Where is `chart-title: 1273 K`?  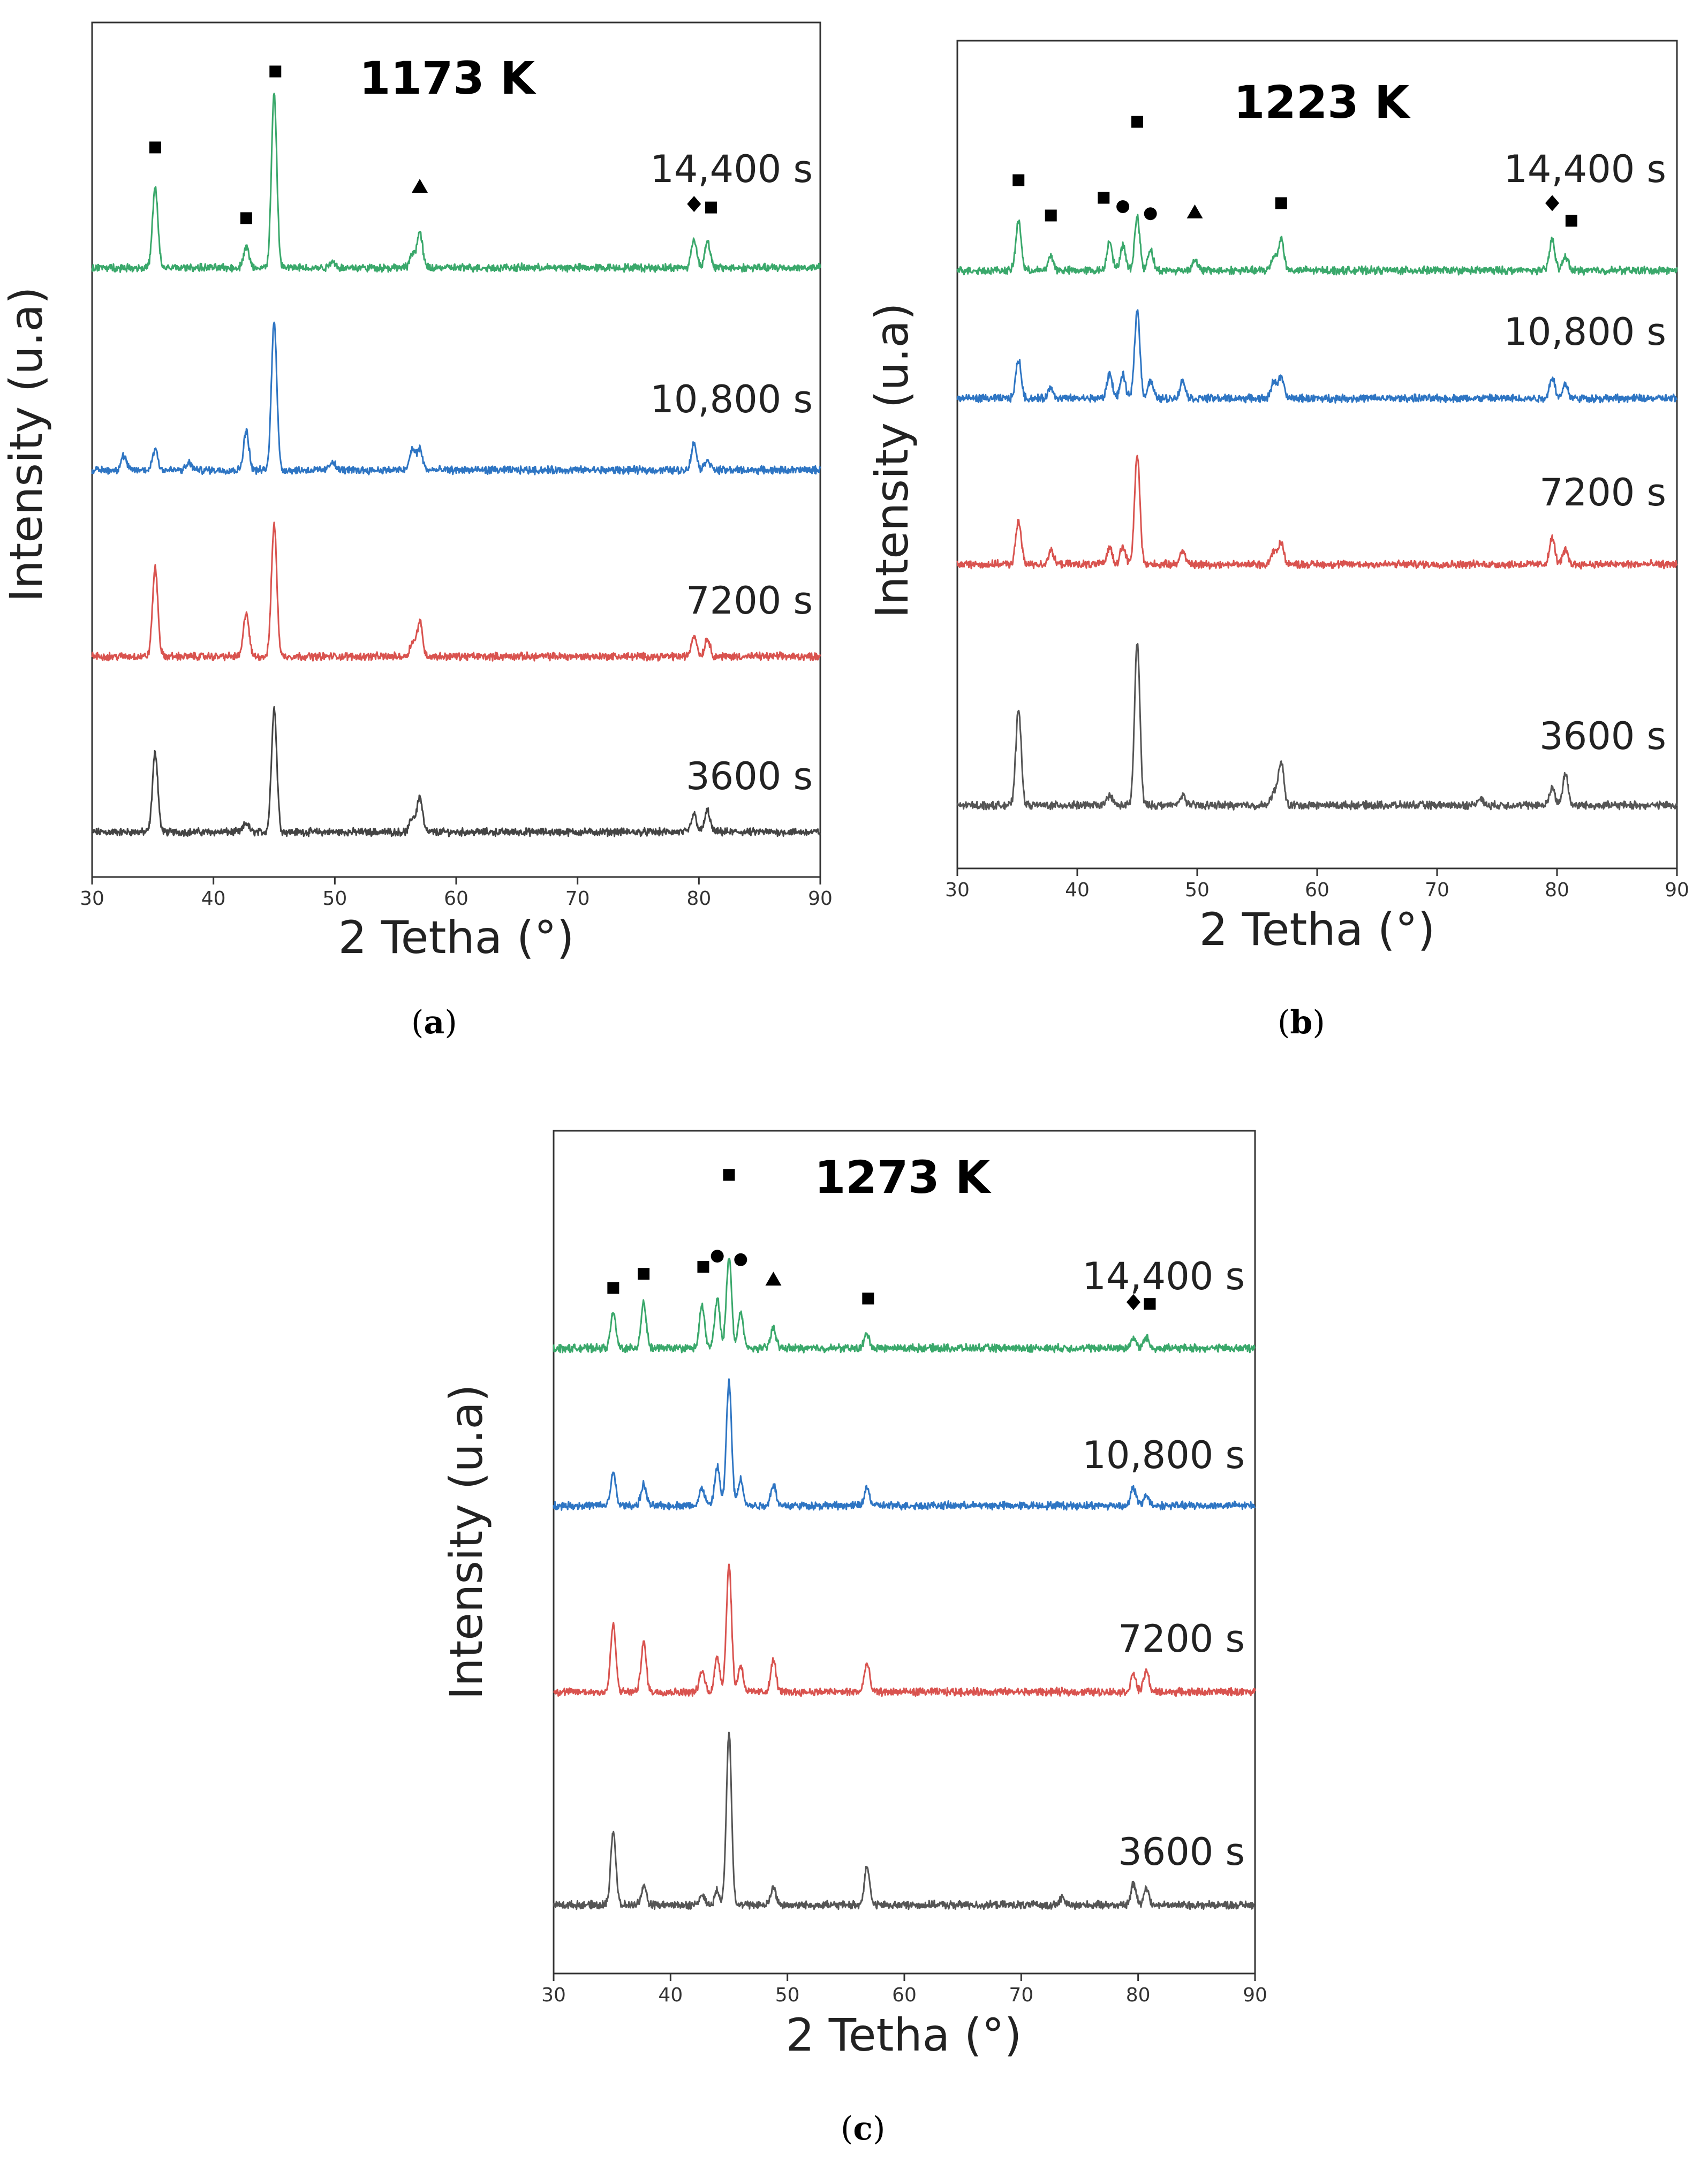
chart-title: 1273 K is located at coordinates (903, 1177).